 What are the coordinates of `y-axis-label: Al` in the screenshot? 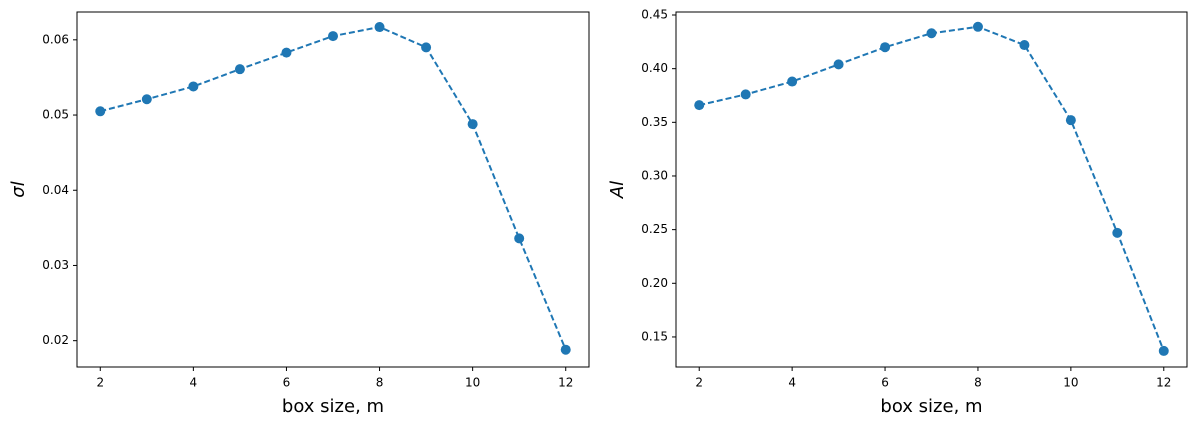 It's located at (617, 190).